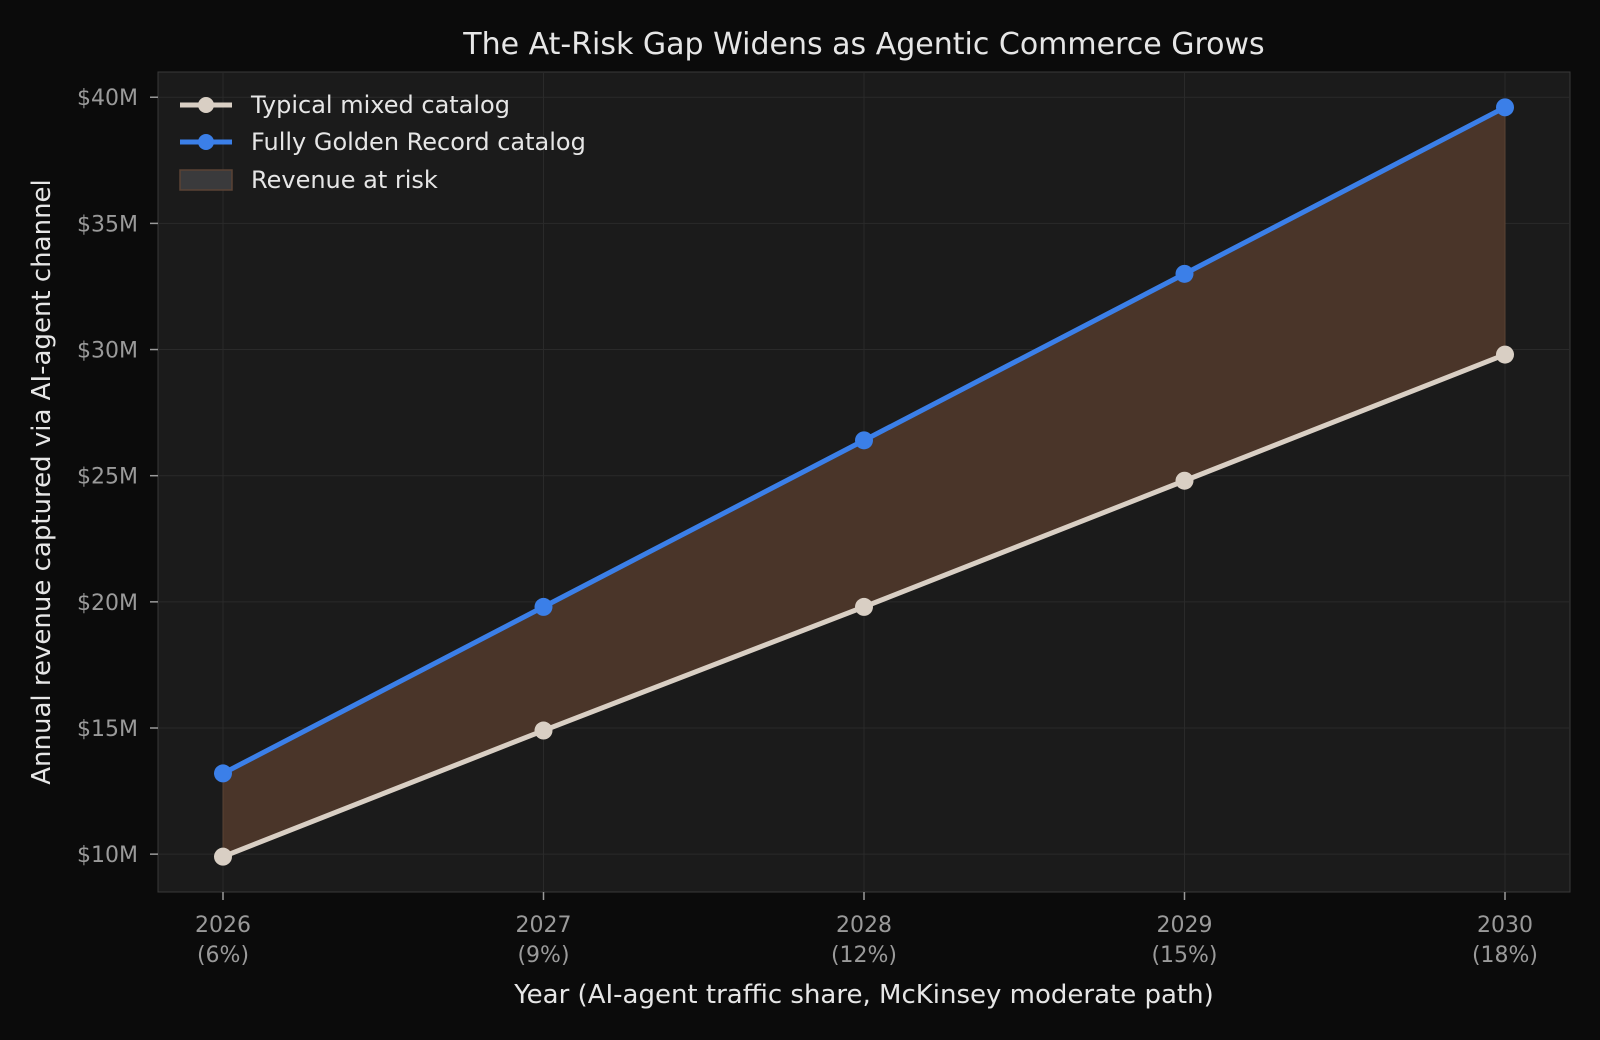  What do you see at coordinates (544, 925) in the screenshot?
I see `x-tick-label: 2027` at bounding box center [544, 925].